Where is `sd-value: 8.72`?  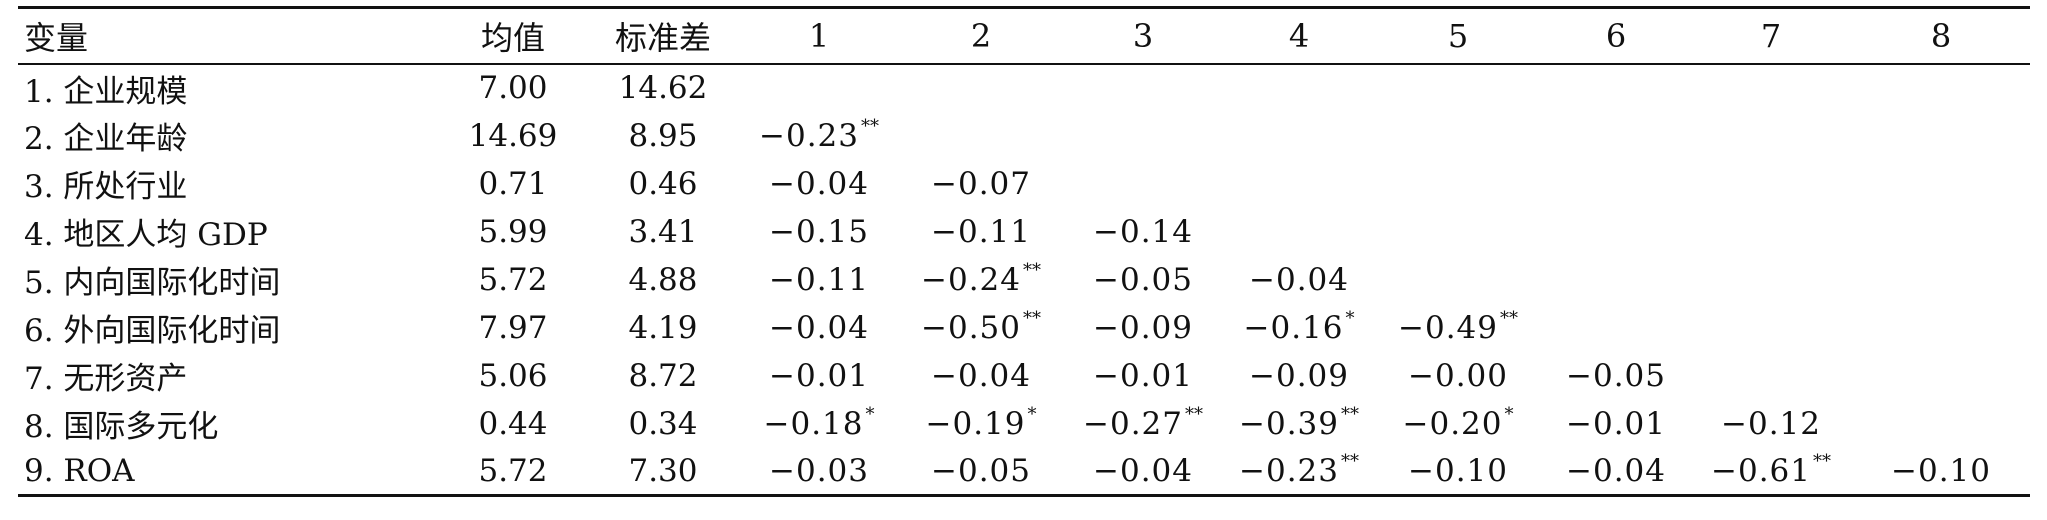
sd-value: 8.72 is located at coordinates (663, 375).